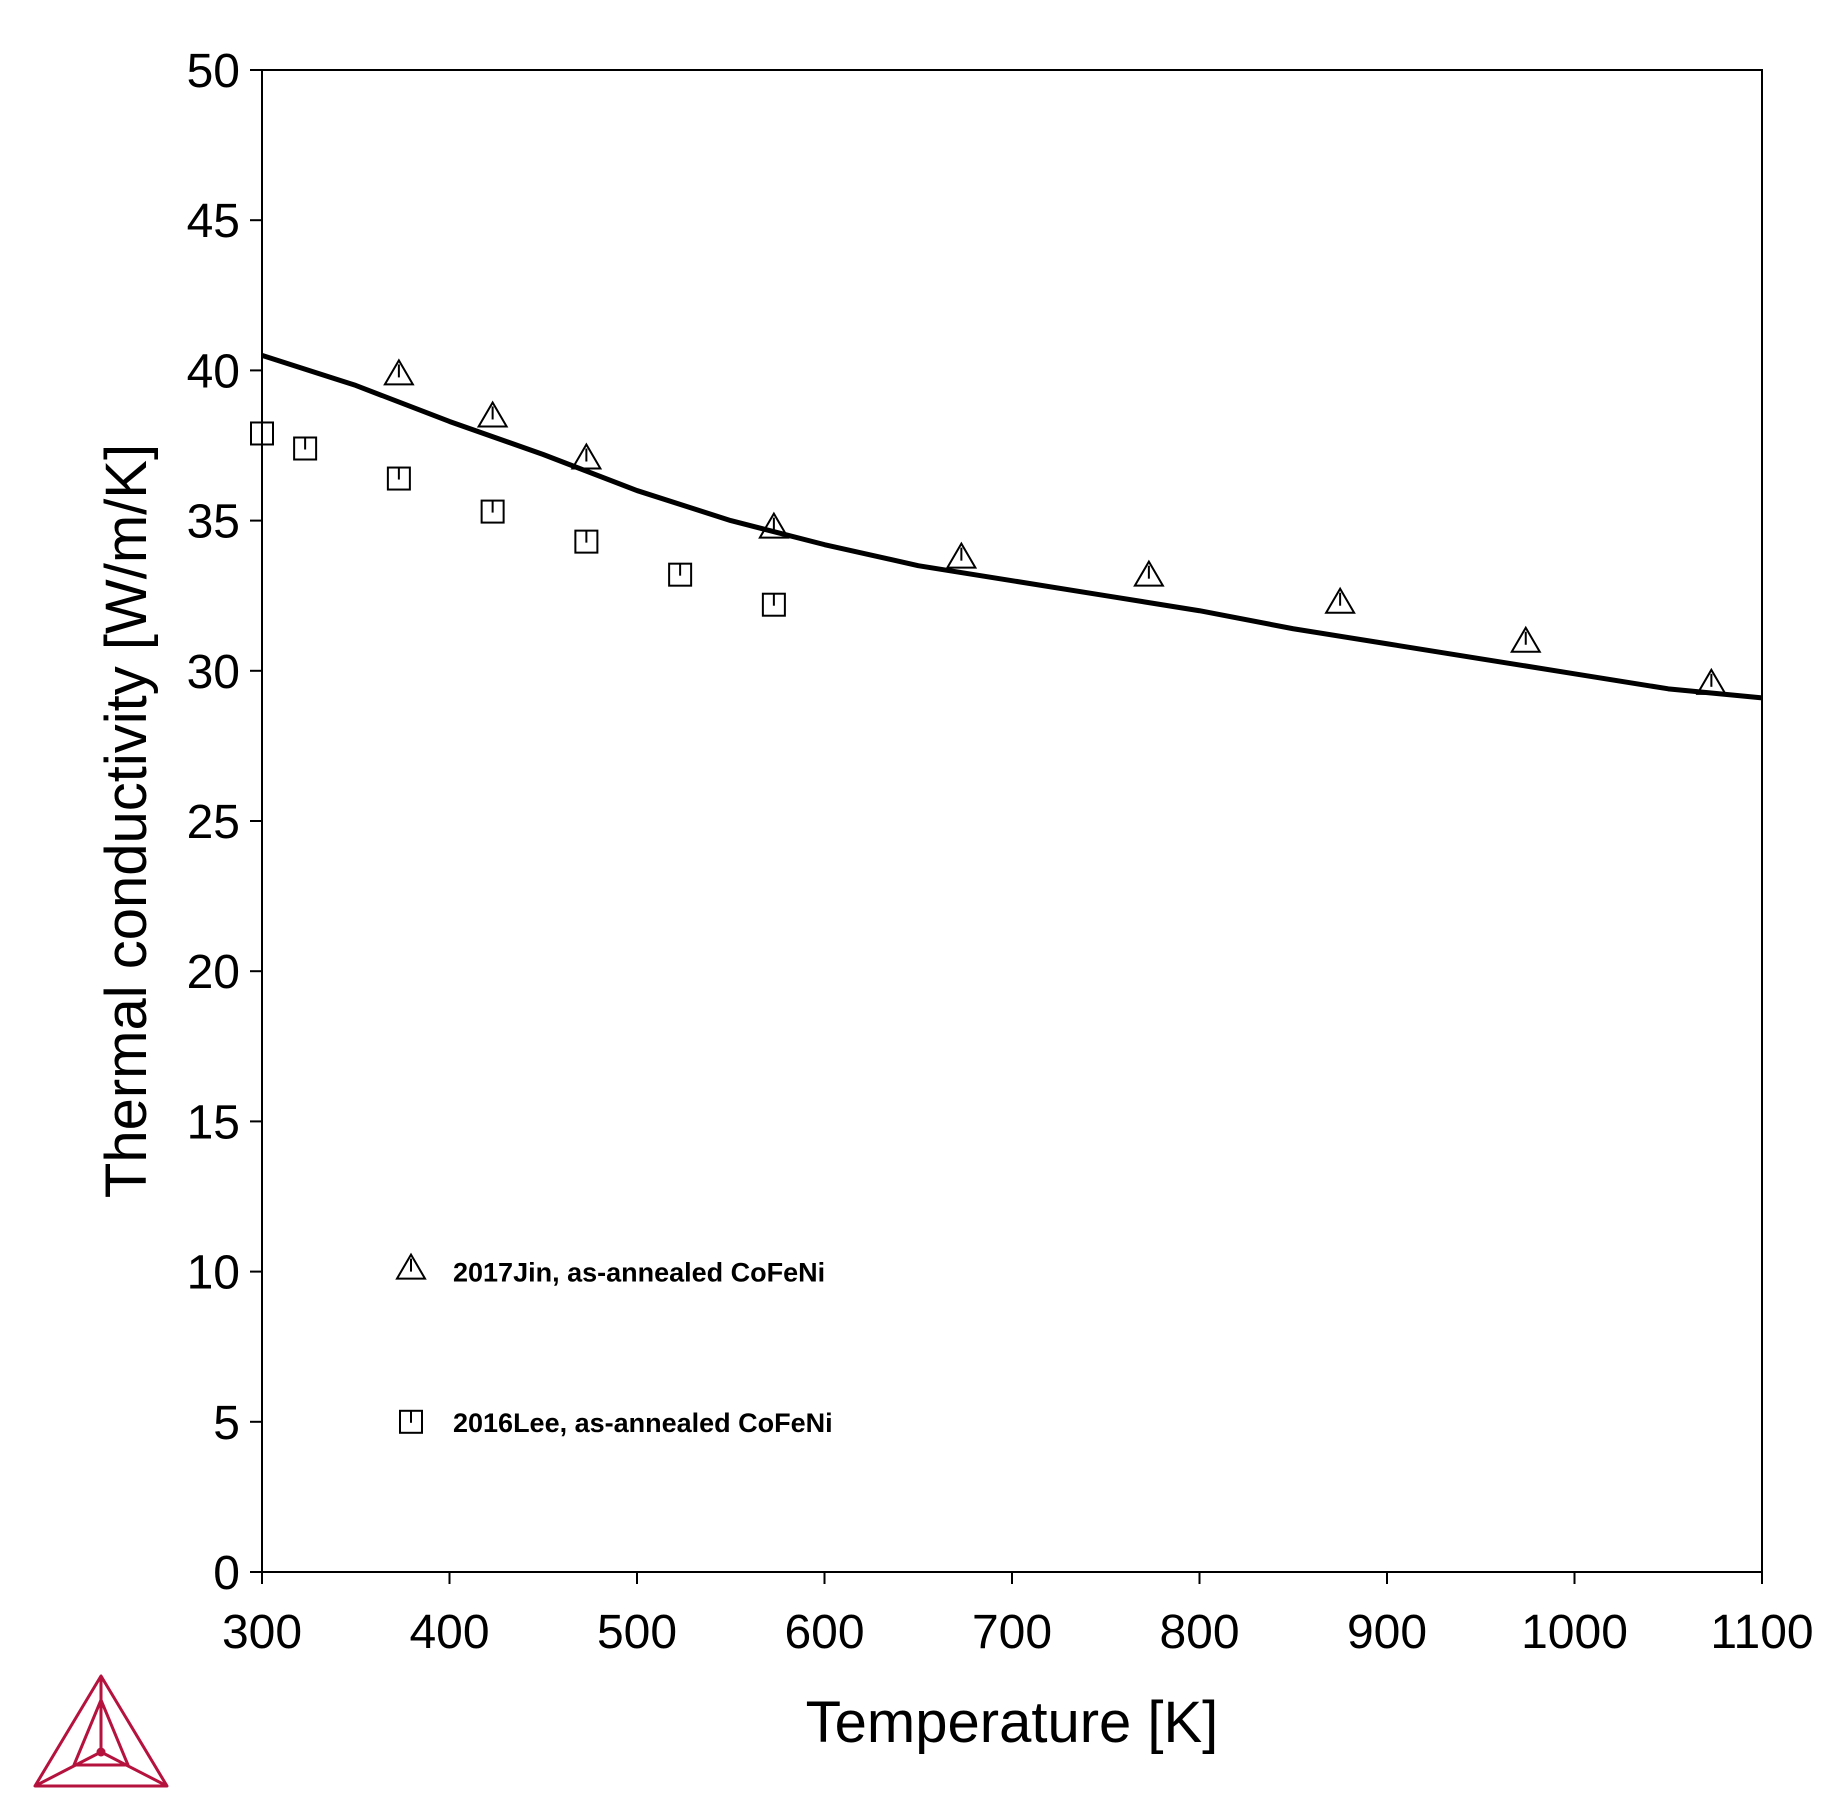  What do you see at coordinates (213, 972) in the screenshot?
I see `y-tick-label: 20` at bounding box center [213, 972].